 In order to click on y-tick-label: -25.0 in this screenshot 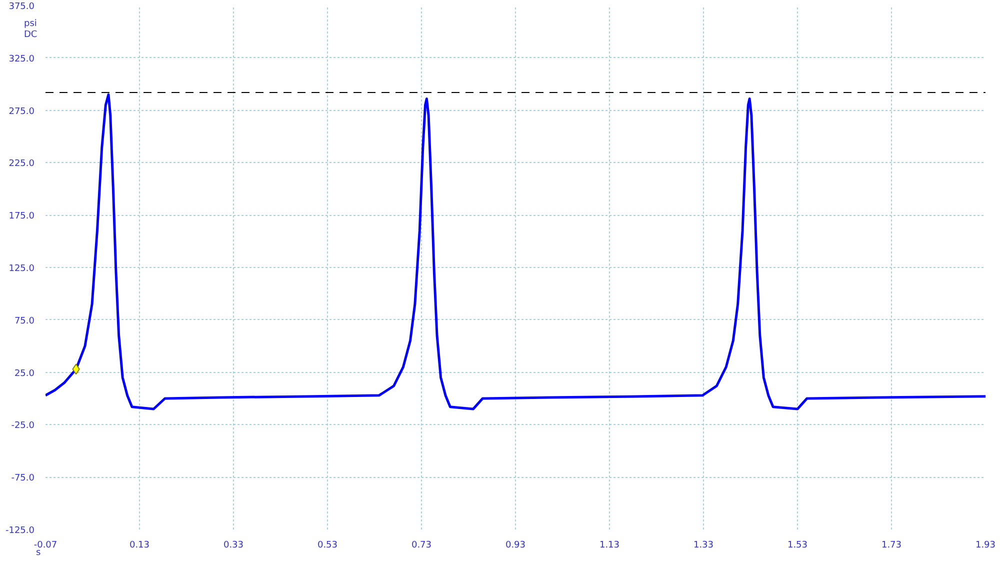, I will do `click(23, 426)`.